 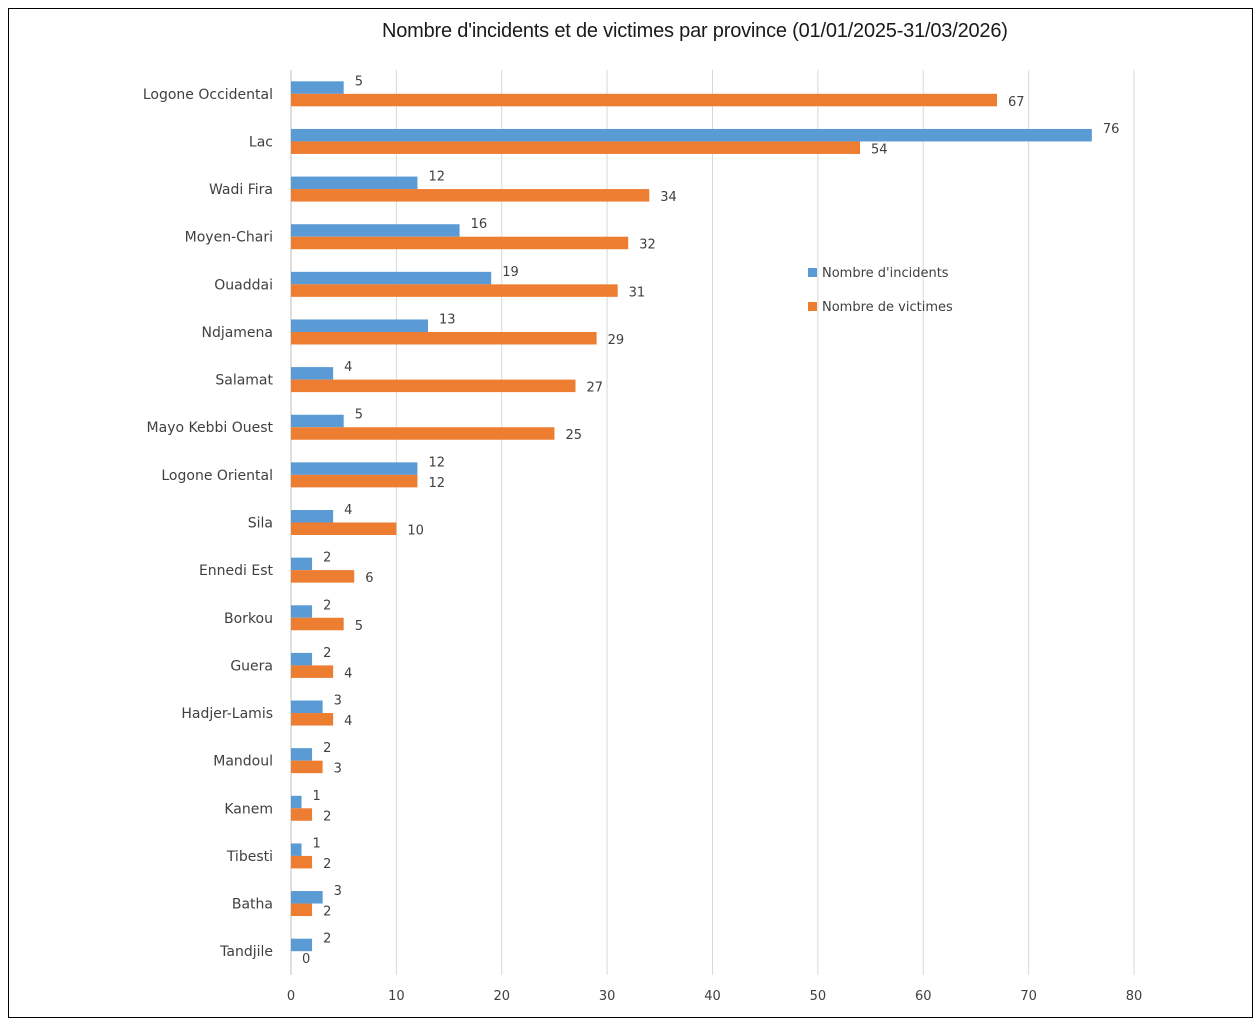 What do you see at coordinates (246, 952) in the screenshot?
I see `category-label: Tandjile` at bounding box center [246, 952].